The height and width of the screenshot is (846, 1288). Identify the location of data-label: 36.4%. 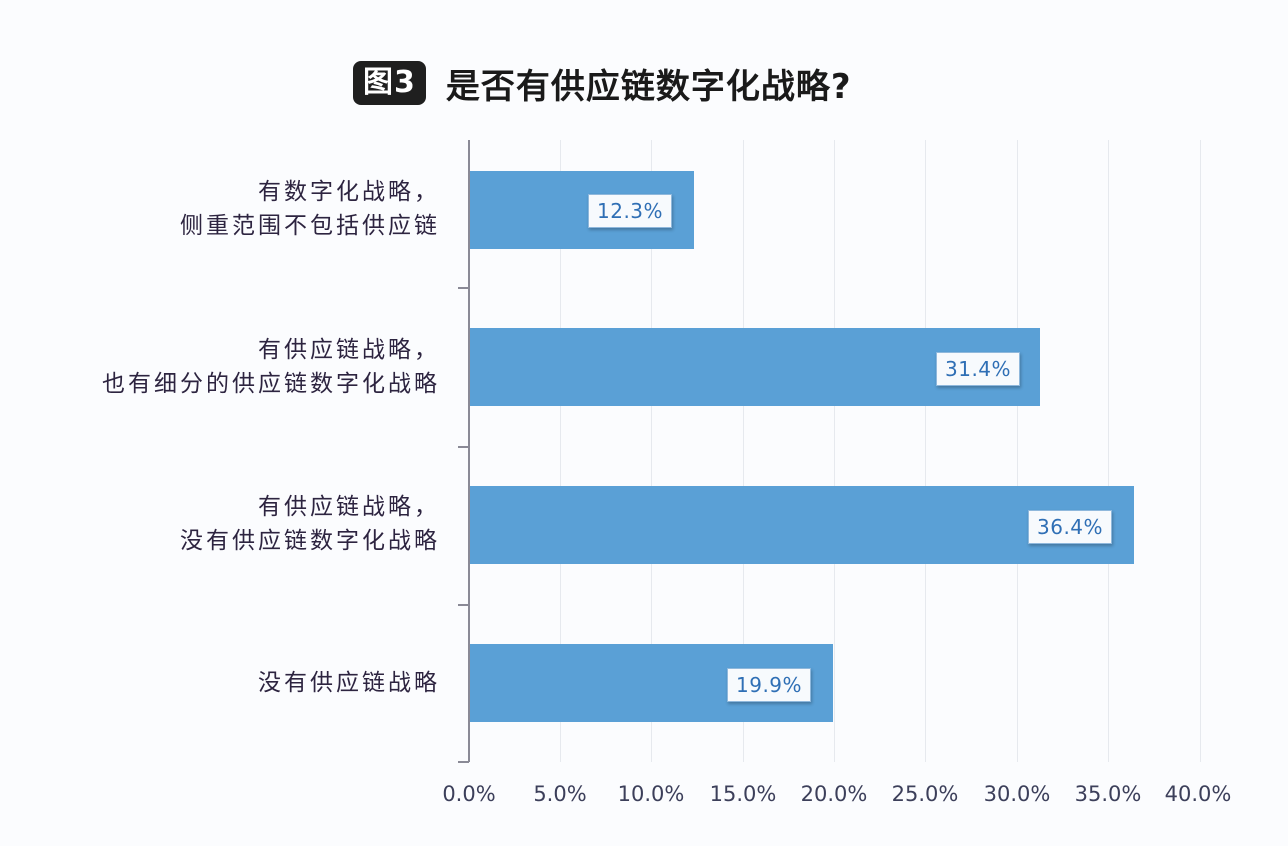
(1070, 527).